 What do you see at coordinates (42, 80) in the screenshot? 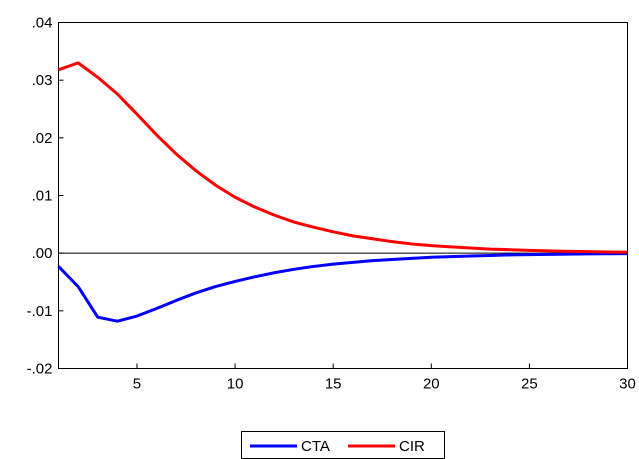
I see `y-tick-label: .03` at bounding box center [42, 80].